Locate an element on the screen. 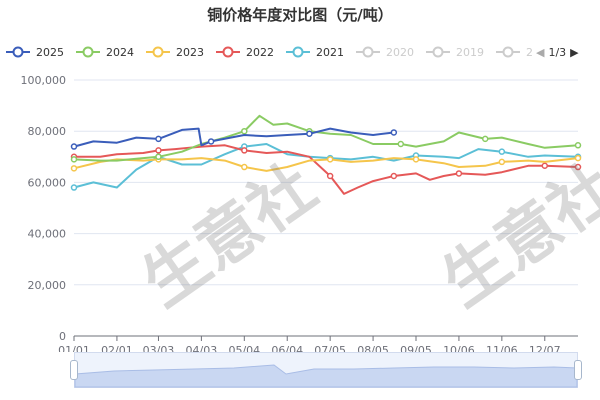  legend-item-2024: 2024 is located at coordinates (105, 52).